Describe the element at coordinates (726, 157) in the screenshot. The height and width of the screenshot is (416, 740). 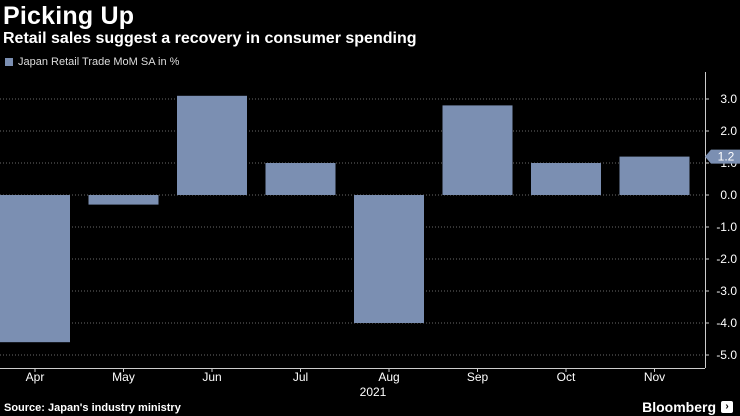
I see `last-value-label: 1.2` at that location.